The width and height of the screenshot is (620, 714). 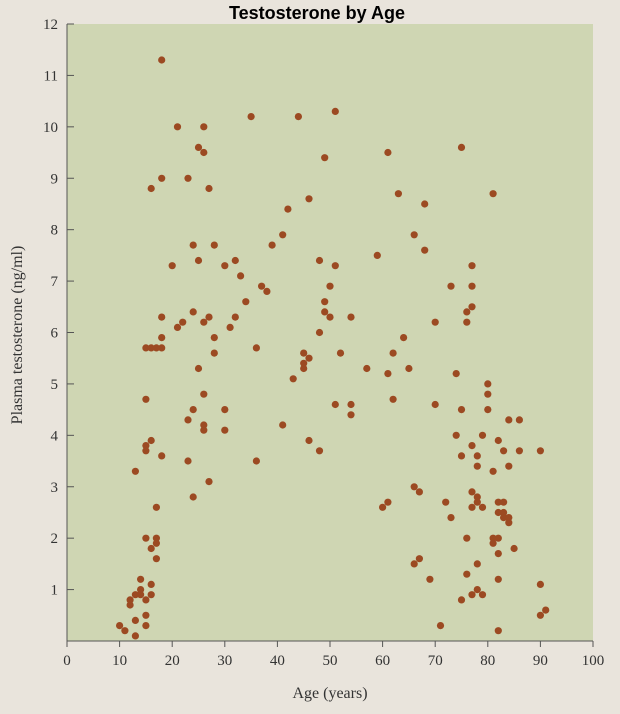 What do you see at coordinates (55, 488) in the screenshot?
I see `y-tick-label: 3` at bounding box center [55, 488].